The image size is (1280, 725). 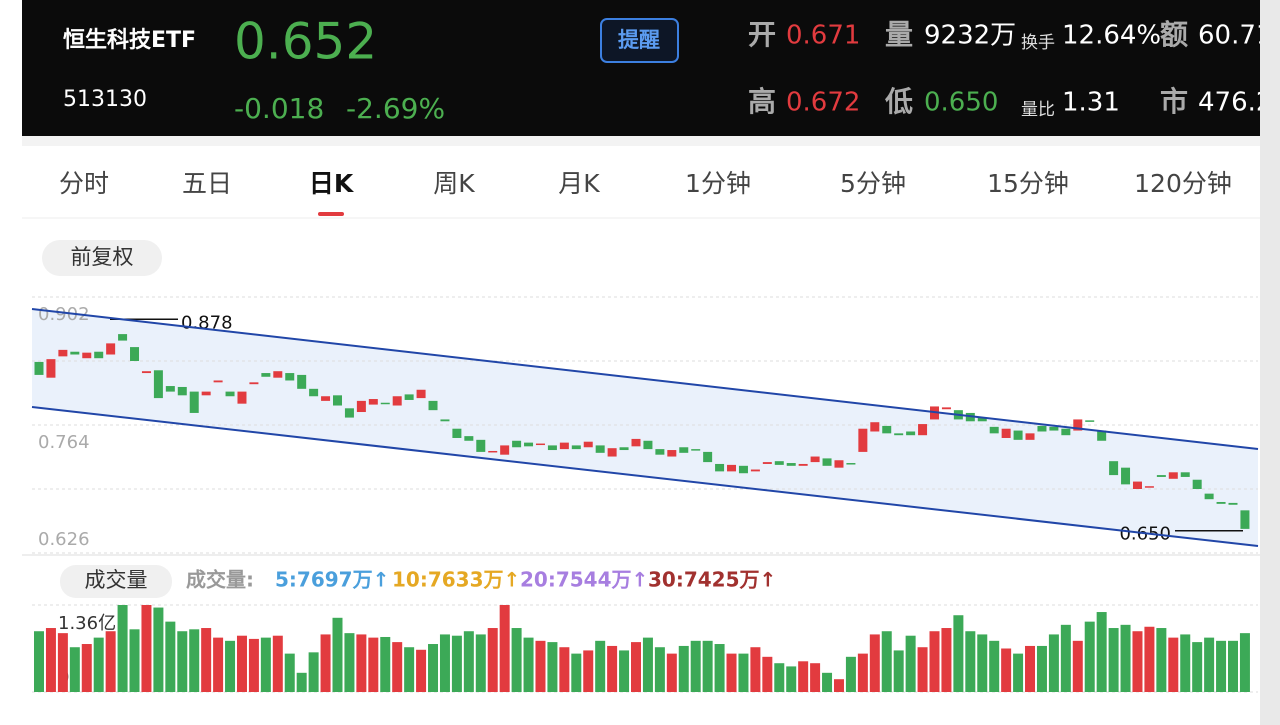 What do you see at coordinates (129, 40) in the screenshot?
I see `stock-name: 恒生科技ETF` at bounding box center [129, 40].